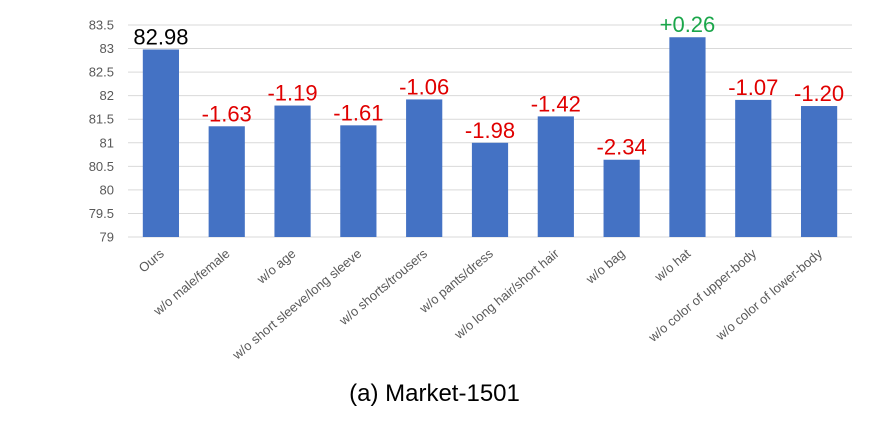 Image resolution: width=869 pixels, height=423 pixels. What do you see at coordinates (101, 166) in the screenshot?
I see `y-tick-label: 80.5` at bounding box center [101, 166].